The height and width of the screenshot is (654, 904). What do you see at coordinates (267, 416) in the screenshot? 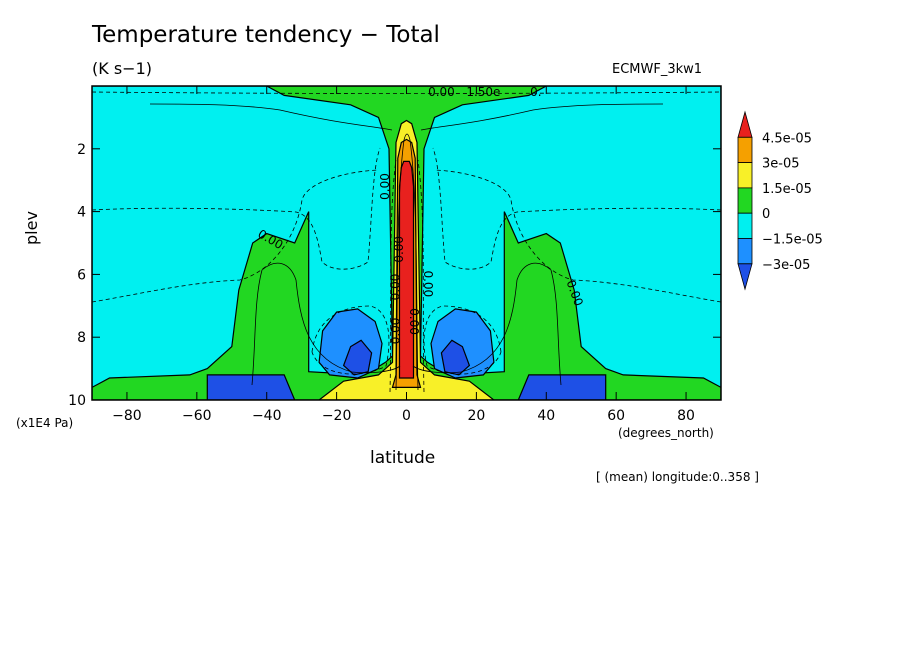
I see `x-tick-label: −40` at bounding box center [267, 416].